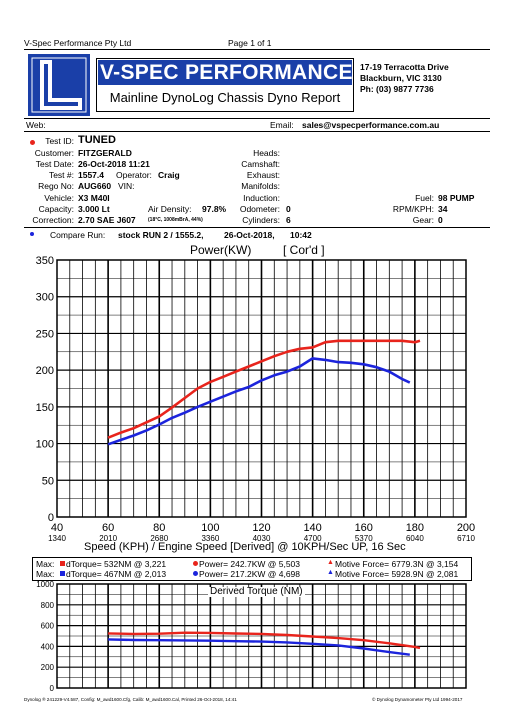 The height and width of the screenshot is (728, 513). What do you see at coordinates (108, 528) in the screenshot?
I see `x-tick-label: 60` at bounding box center [108, 528].